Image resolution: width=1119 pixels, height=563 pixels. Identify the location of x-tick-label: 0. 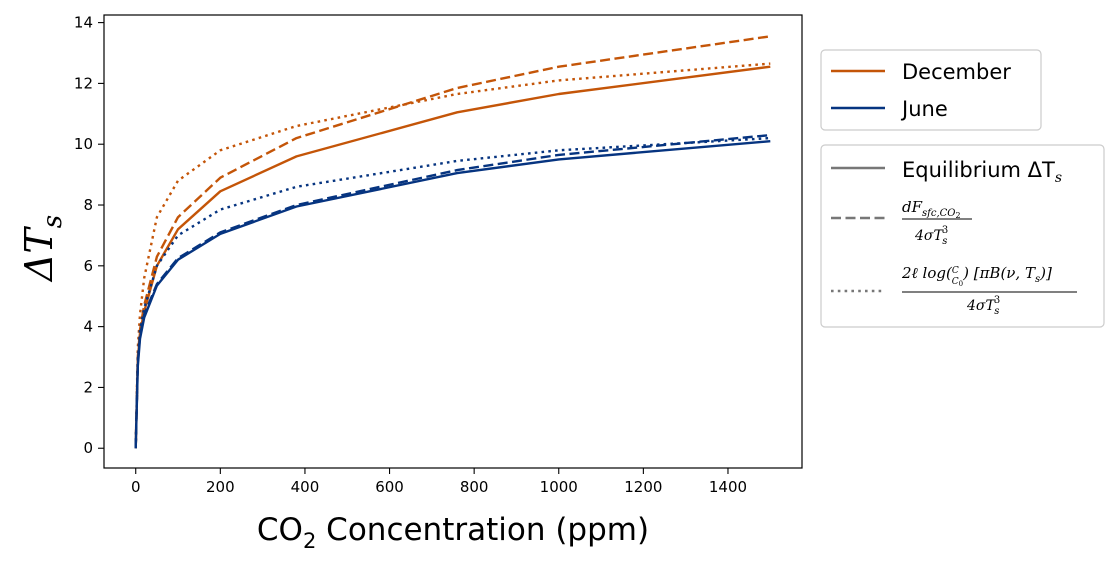
(136, 487).